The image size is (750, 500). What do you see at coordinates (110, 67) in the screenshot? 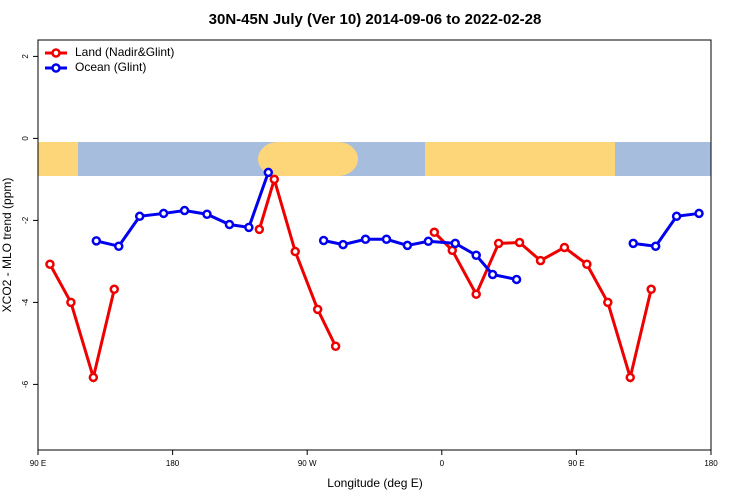
I see `legend-label: Ocean (Glint)` at bounding box center [110, 67].